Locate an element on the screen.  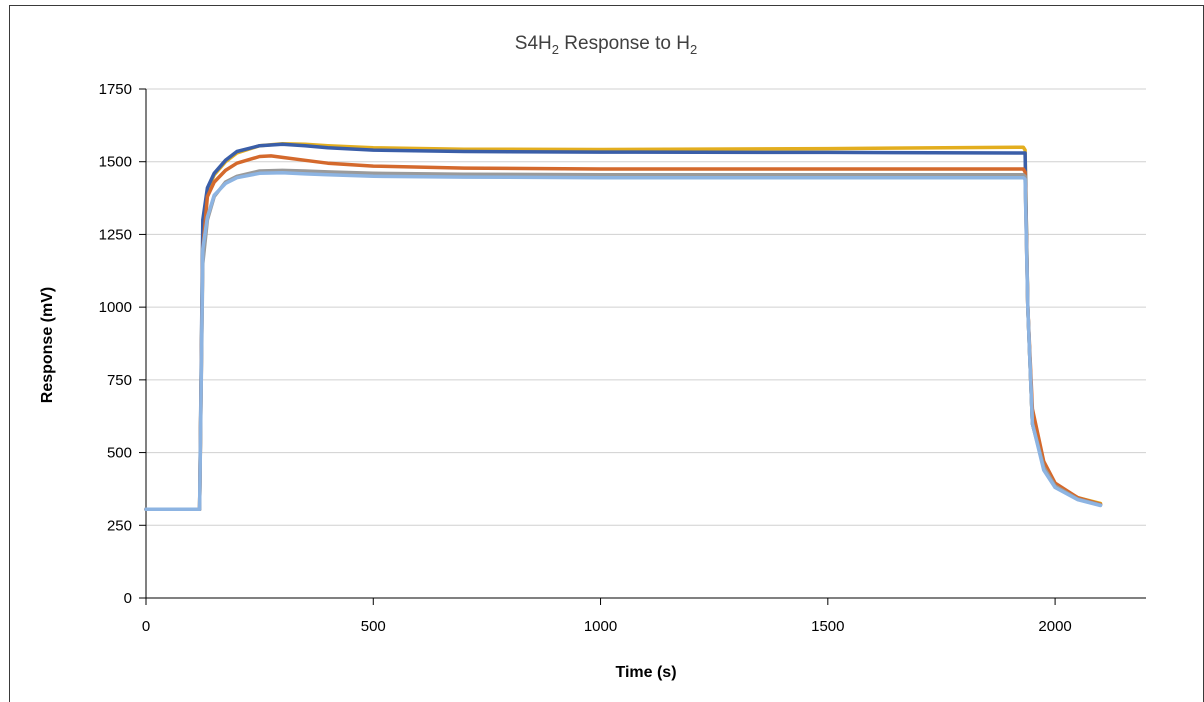
title-base: S4H is located at coordinates (533, 43).